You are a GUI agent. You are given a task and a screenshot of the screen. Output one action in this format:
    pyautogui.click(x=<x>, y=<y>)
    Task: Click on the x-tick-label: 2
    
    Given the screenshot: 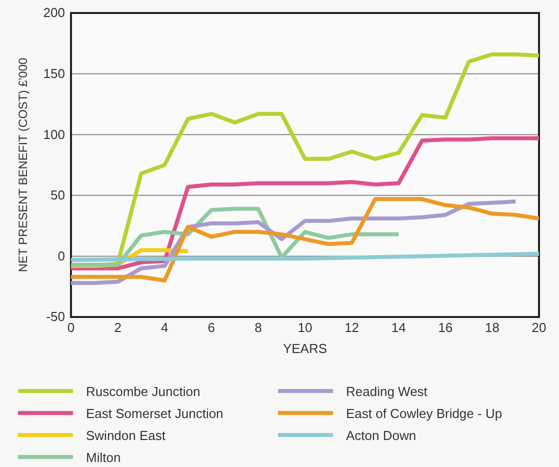 What is the action you would take?
    pyautogui.click(x=118, y=328)
    